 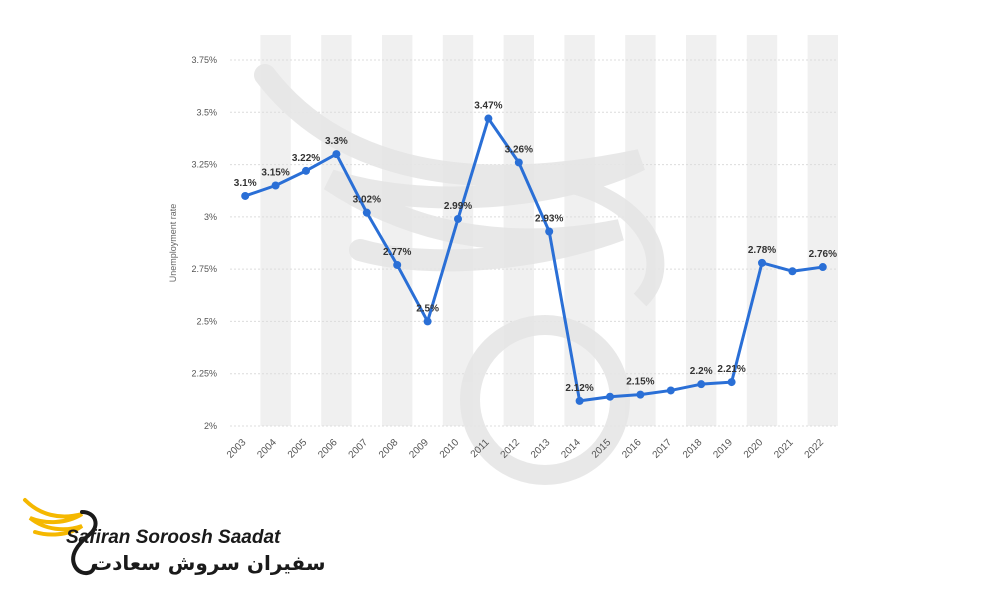 I want to click on x-tick-label: 2003, so click(x=237, y=449).